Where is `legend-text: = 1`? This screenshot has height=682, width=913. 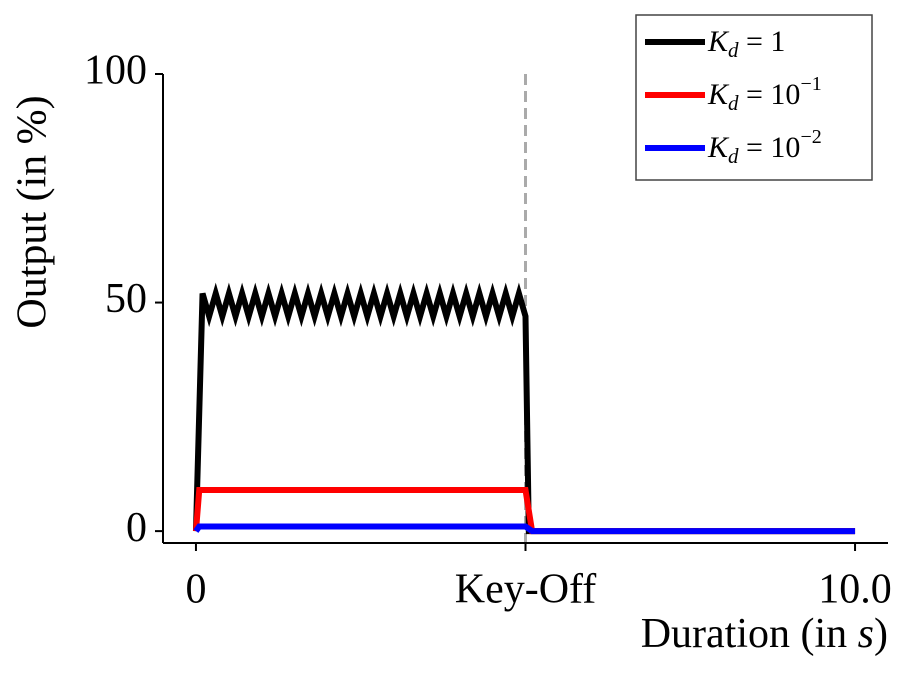
legend-text: = 1 is located at coordinates (762, 41).